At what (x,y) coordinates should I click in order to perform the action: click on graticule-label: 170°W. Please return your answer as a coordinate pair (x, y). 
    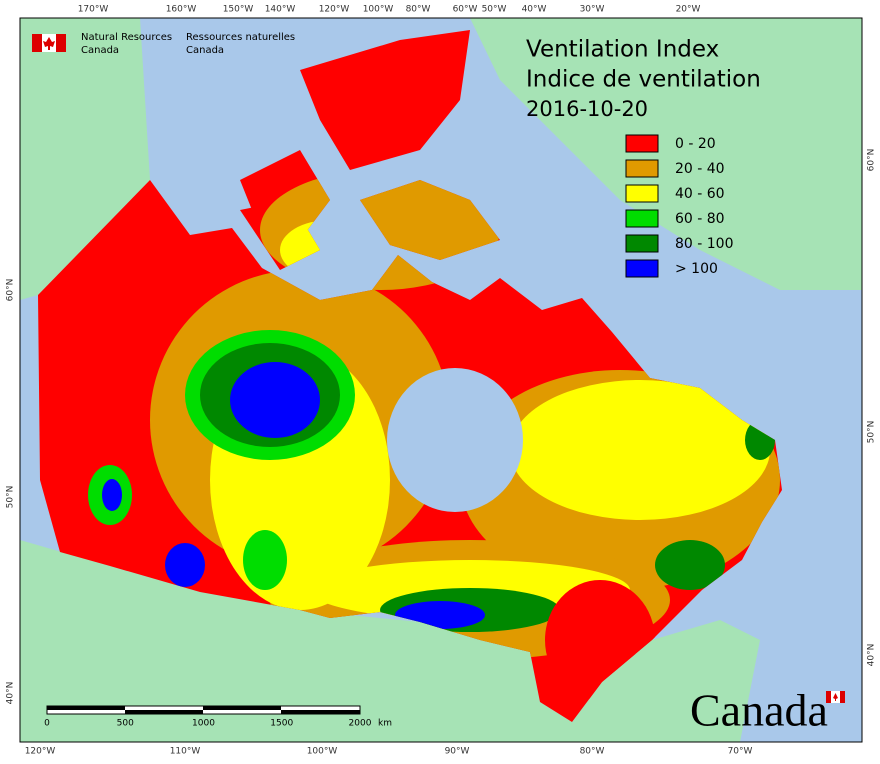
    Looking at the image, I should click on (93, 10).